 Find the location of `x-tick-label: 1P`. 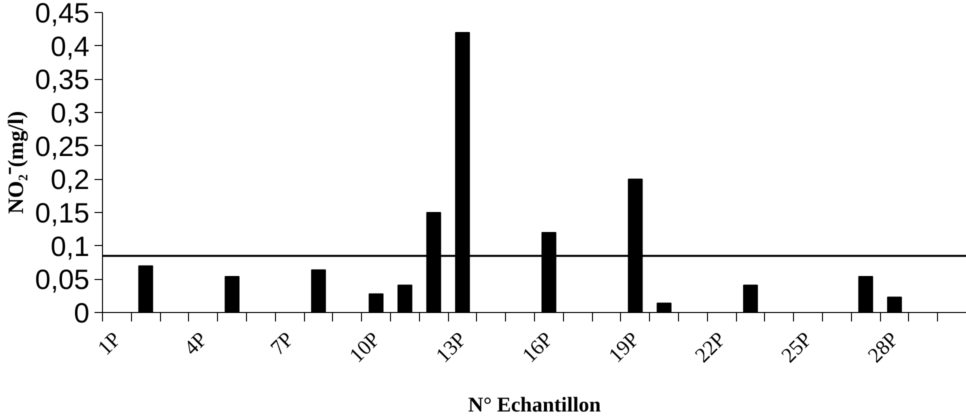

x-tick-label: 1P is located at coordinates (109, 343).